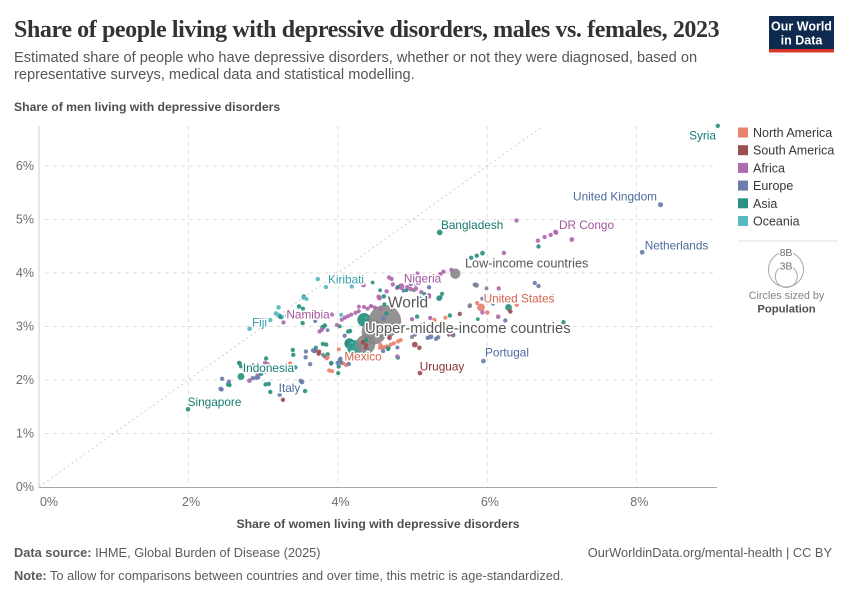  What do you see at coordinates (507, 353) in the screenshot?
I see `svg-text: Portugal` at bounding box center [507, 353].